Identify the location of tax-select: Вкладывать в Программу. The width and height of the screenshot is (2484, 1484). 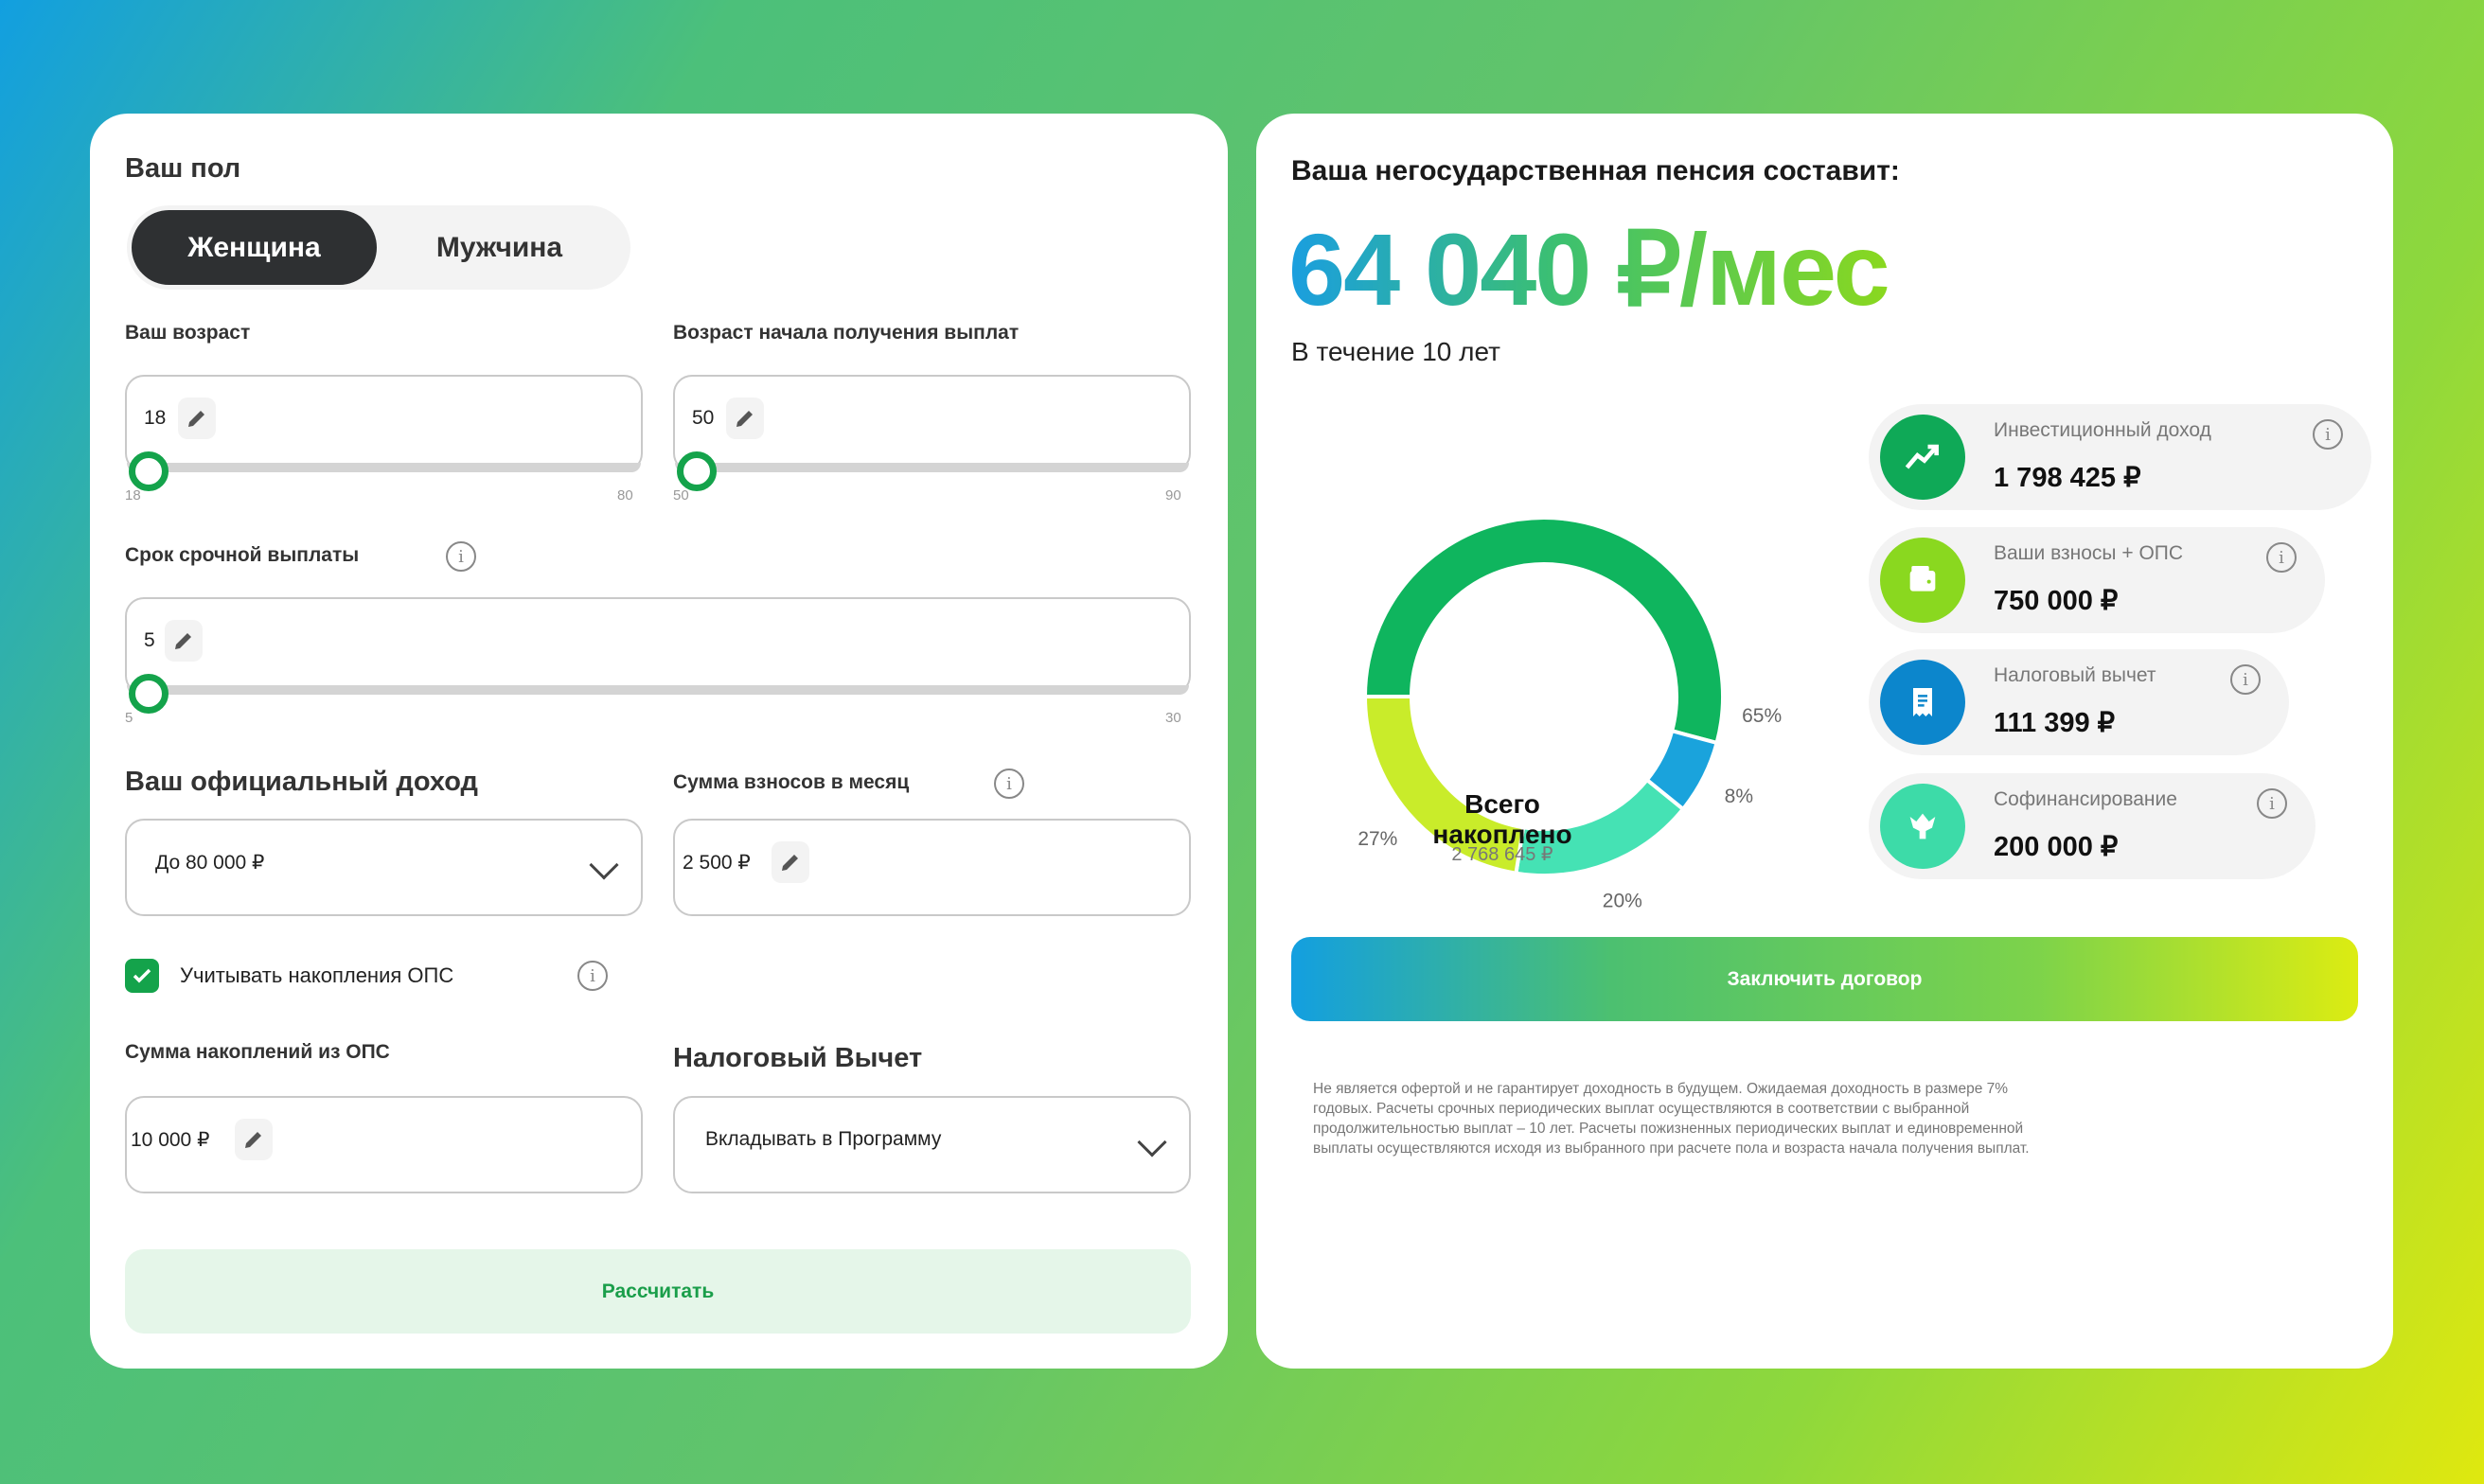
(932, 1144).